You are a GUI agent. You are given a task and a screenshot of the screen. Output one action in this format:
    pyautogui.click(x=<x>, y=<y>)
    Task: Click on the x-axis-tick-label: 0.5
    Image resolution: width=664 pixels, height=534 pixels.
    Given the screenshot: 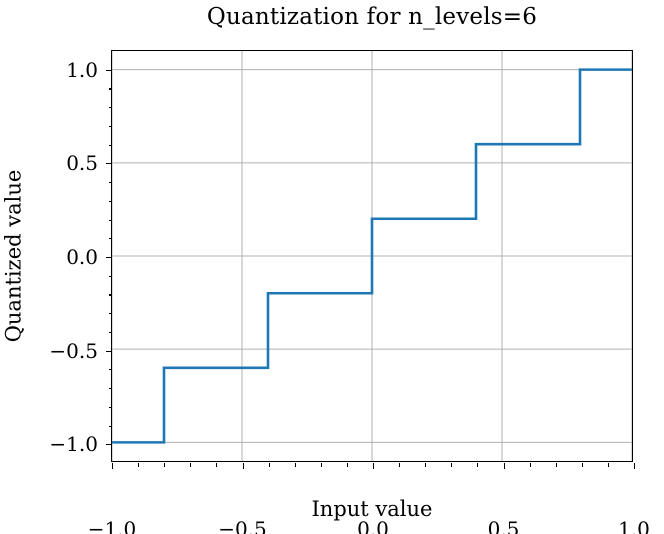 What is the action you would take?
    pyautogui.click(x=503, y=525)
    